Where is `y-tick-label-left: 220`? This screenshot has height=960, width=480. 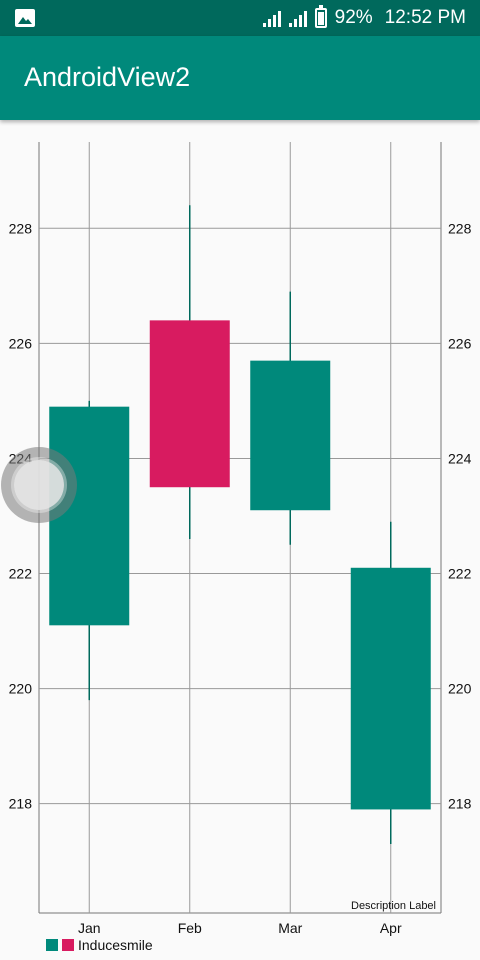 y-tick-label-left: 220 is located at coordinates (21, 689).